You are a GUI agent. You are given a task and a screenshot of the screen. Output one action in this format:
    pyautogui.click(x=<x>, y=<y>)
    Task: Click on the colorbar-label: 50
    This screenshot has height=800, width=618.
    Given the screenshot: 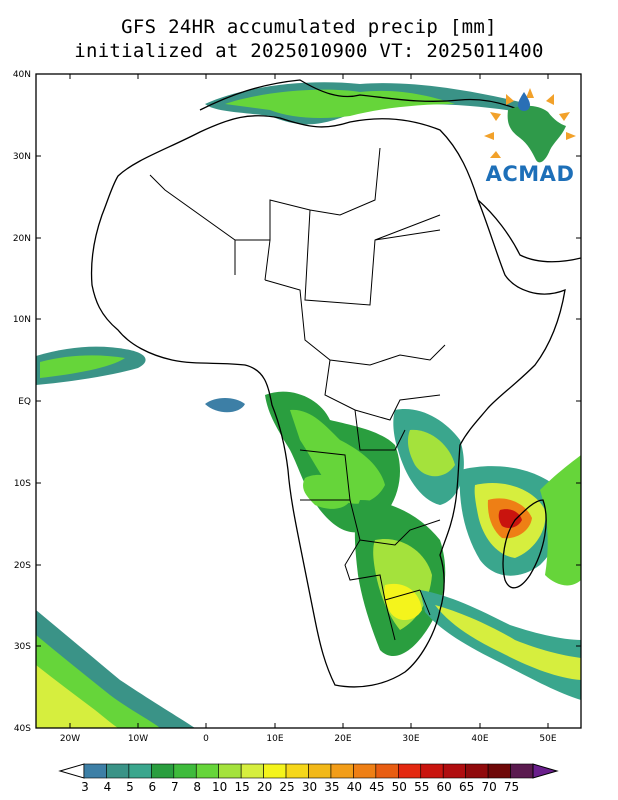 What is the action you would take?
    pyautogui.click(x=399, y=787)
    